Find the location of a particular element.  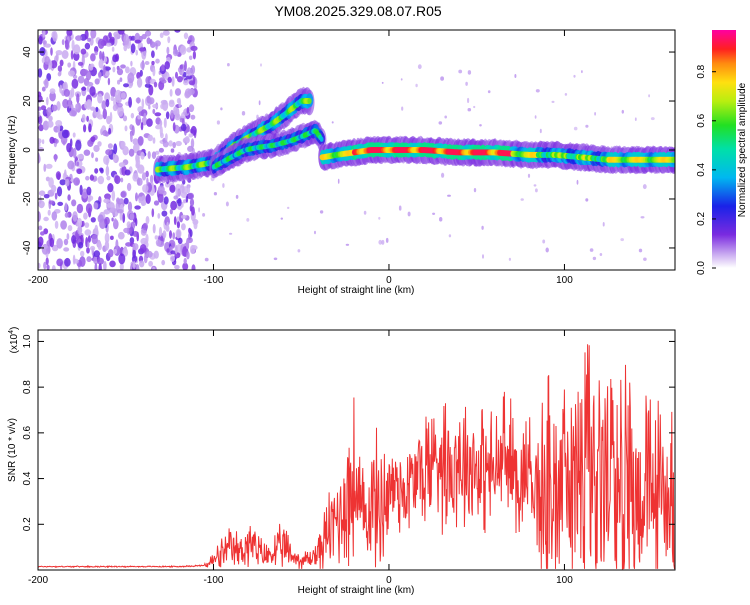

x-tick-label: 100 is located at coordinates (564, 280).